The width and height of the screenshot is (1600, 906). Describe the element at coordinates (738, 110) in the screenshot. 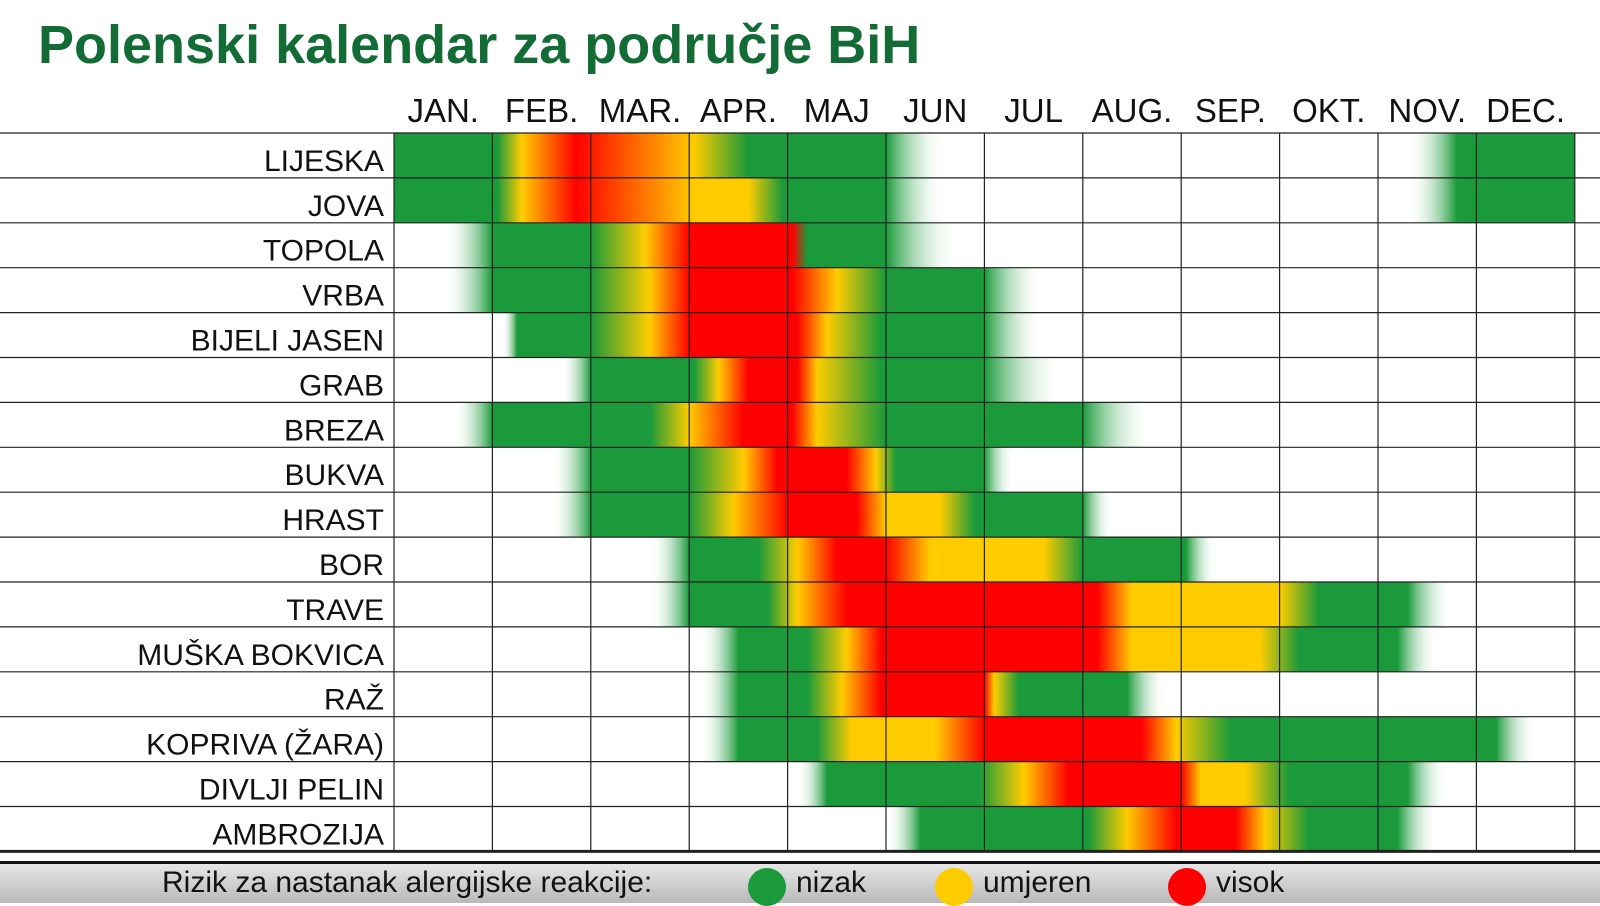

I see `month-label: APR.` at that location.